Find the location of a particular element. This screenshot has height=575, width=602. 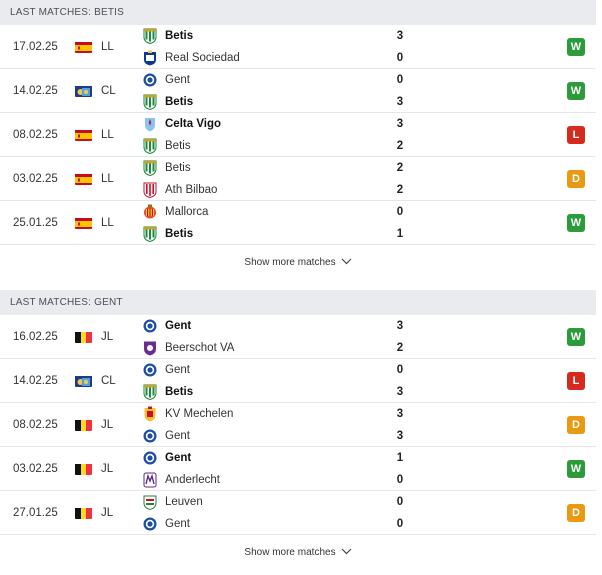

away-team: Real Sociedad is located at coordinates (191, 58).